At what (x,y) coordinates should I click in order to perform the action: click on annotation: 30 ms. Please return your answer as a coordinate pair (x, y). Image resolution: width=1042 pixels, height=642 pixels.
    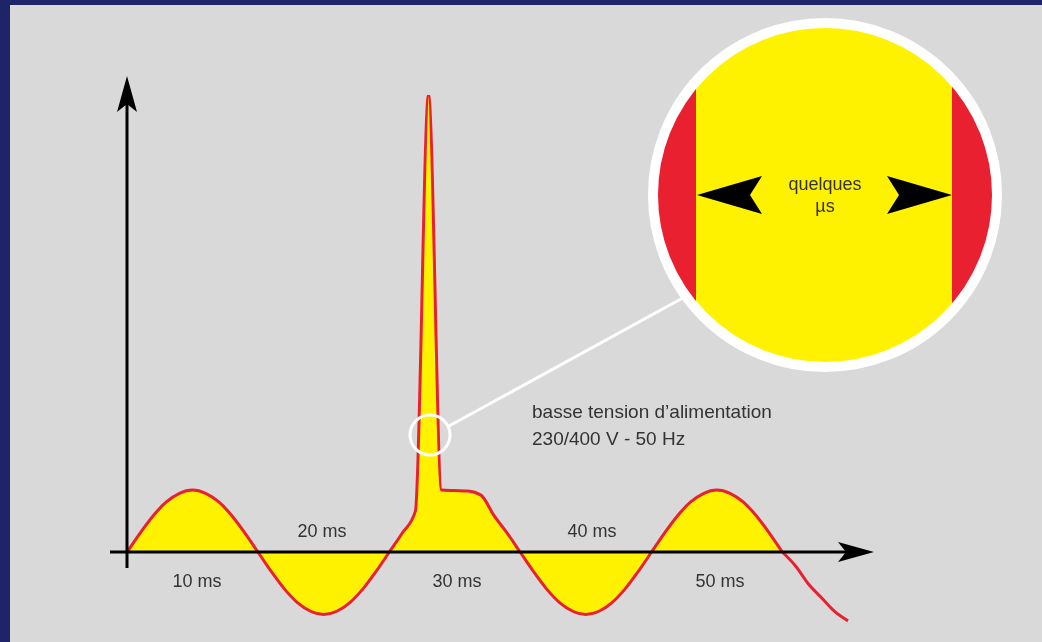
    Looking at the image, I should click on (457, 581).